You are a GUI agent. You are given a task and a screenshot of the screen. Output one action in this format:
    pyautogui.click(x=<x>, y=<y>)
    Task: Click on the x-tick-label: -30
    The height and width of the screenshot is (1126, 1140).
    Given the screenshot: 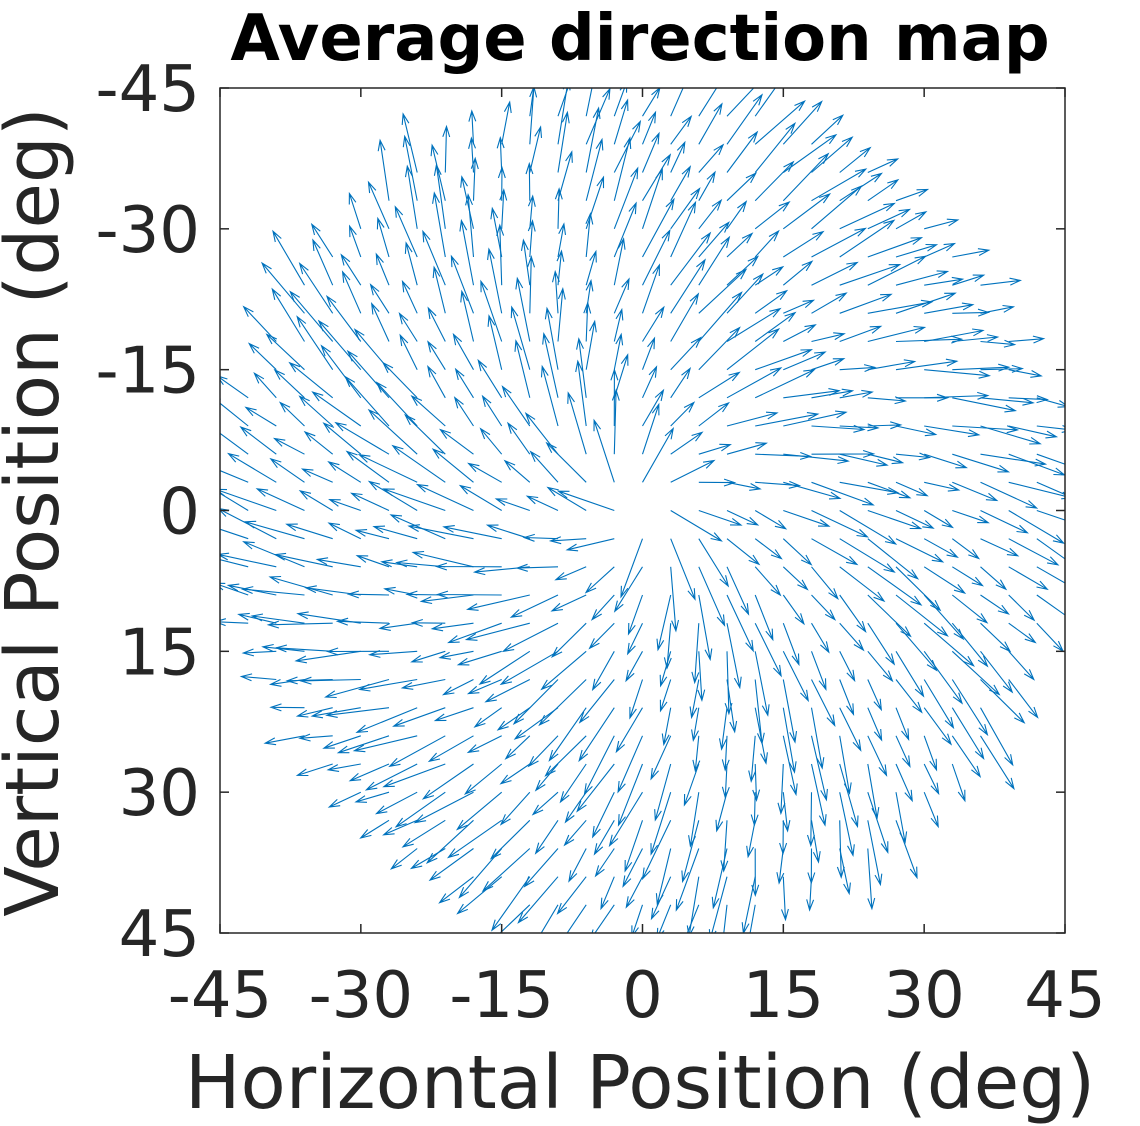 What is the action you would take?
    pyautogui.click(x=361, y=996)
    